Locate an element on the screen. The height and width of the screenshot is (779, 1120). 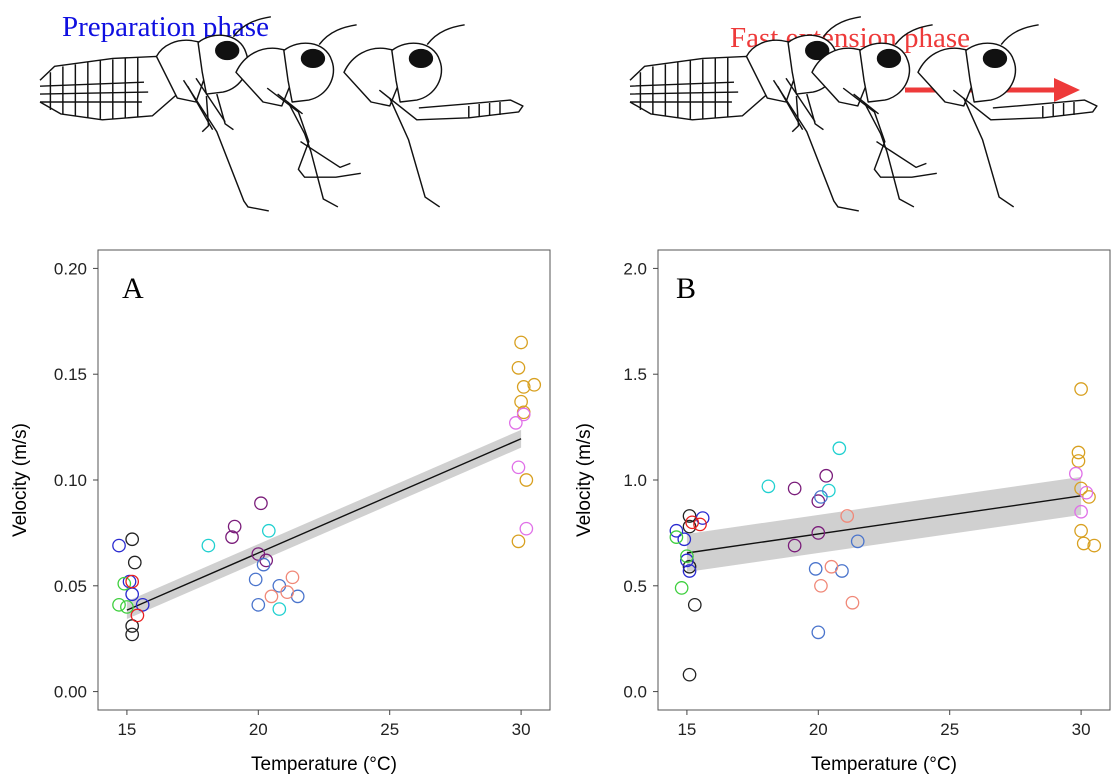
locust-illustration-left-ext-icon is located at coordinates (433, 116).